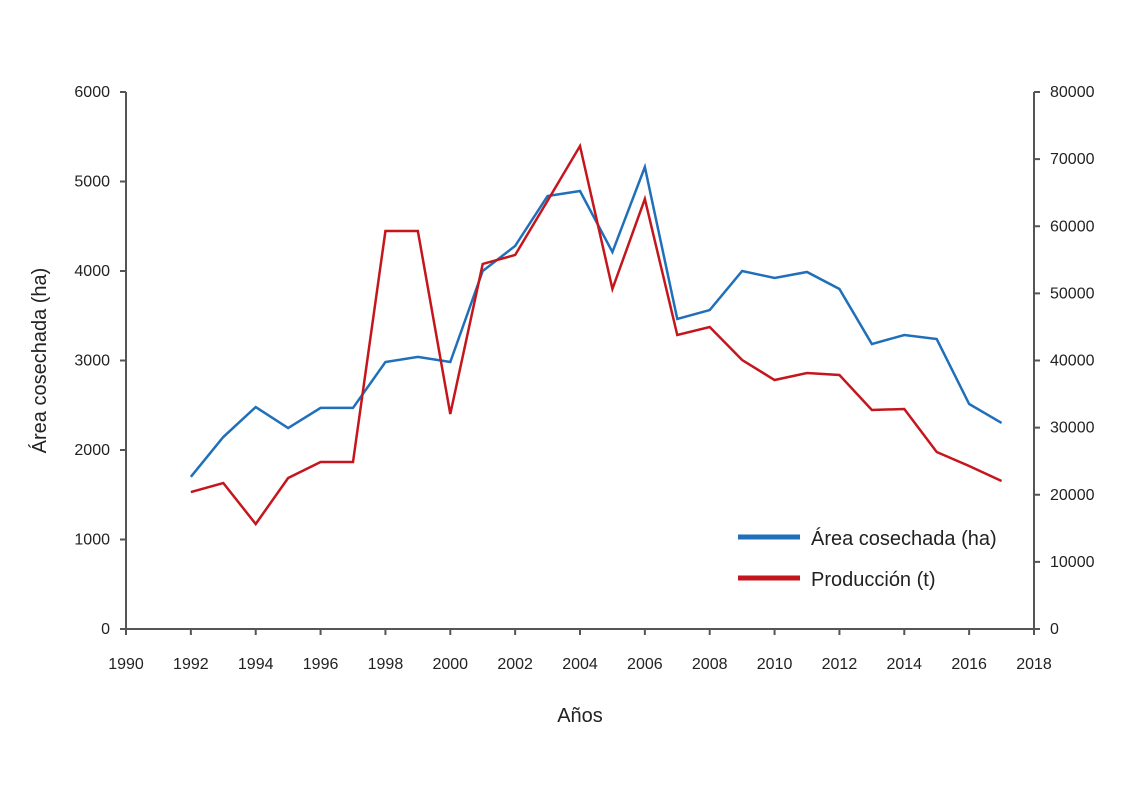 The height and width of the screenshot is (803, 1135). Describe the element at coordinates (904, 538) in the screenshot. I see `legend-label: Área cosechada (ha)` at that location.